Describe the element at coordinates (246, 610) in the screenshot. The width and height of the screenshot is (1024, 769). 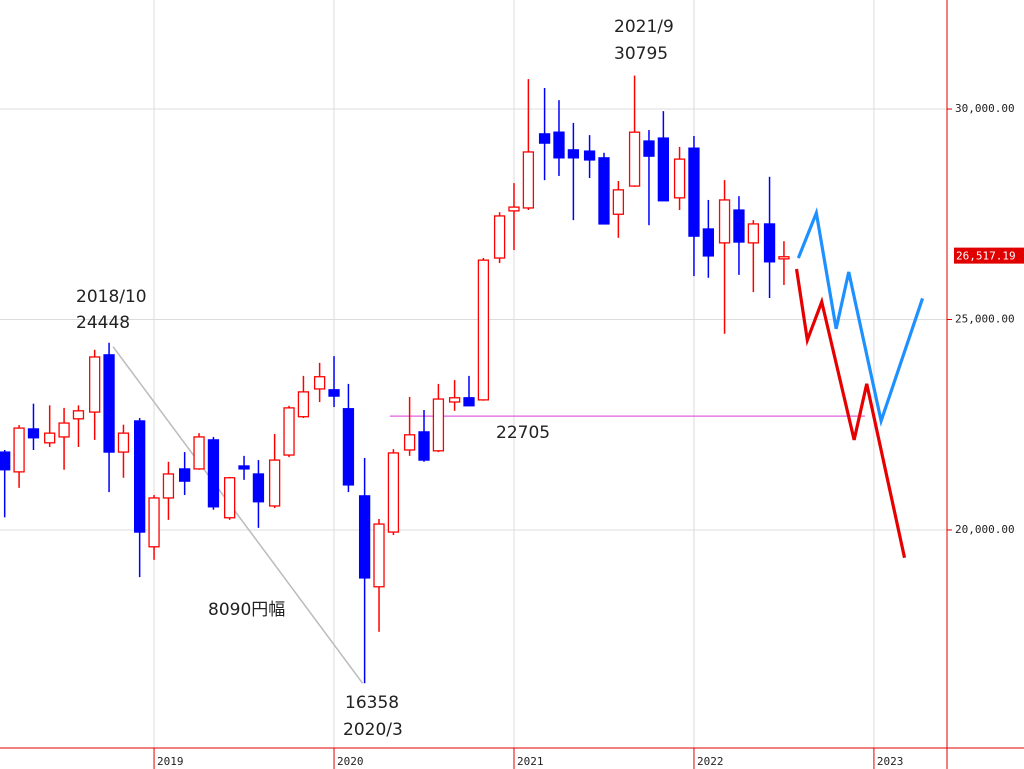
I see `annotation: 8090円幅` at that location.